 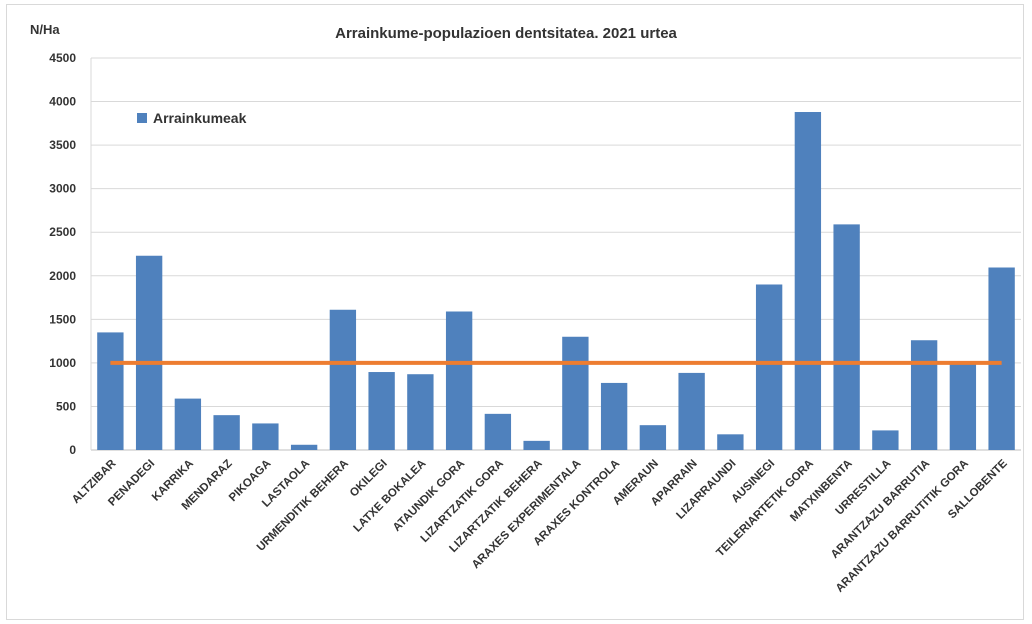 What do you see at coordinates (62, 189) in the screenshot?
I see `y-tick-label: 3000` at bounding box center [62, 189].